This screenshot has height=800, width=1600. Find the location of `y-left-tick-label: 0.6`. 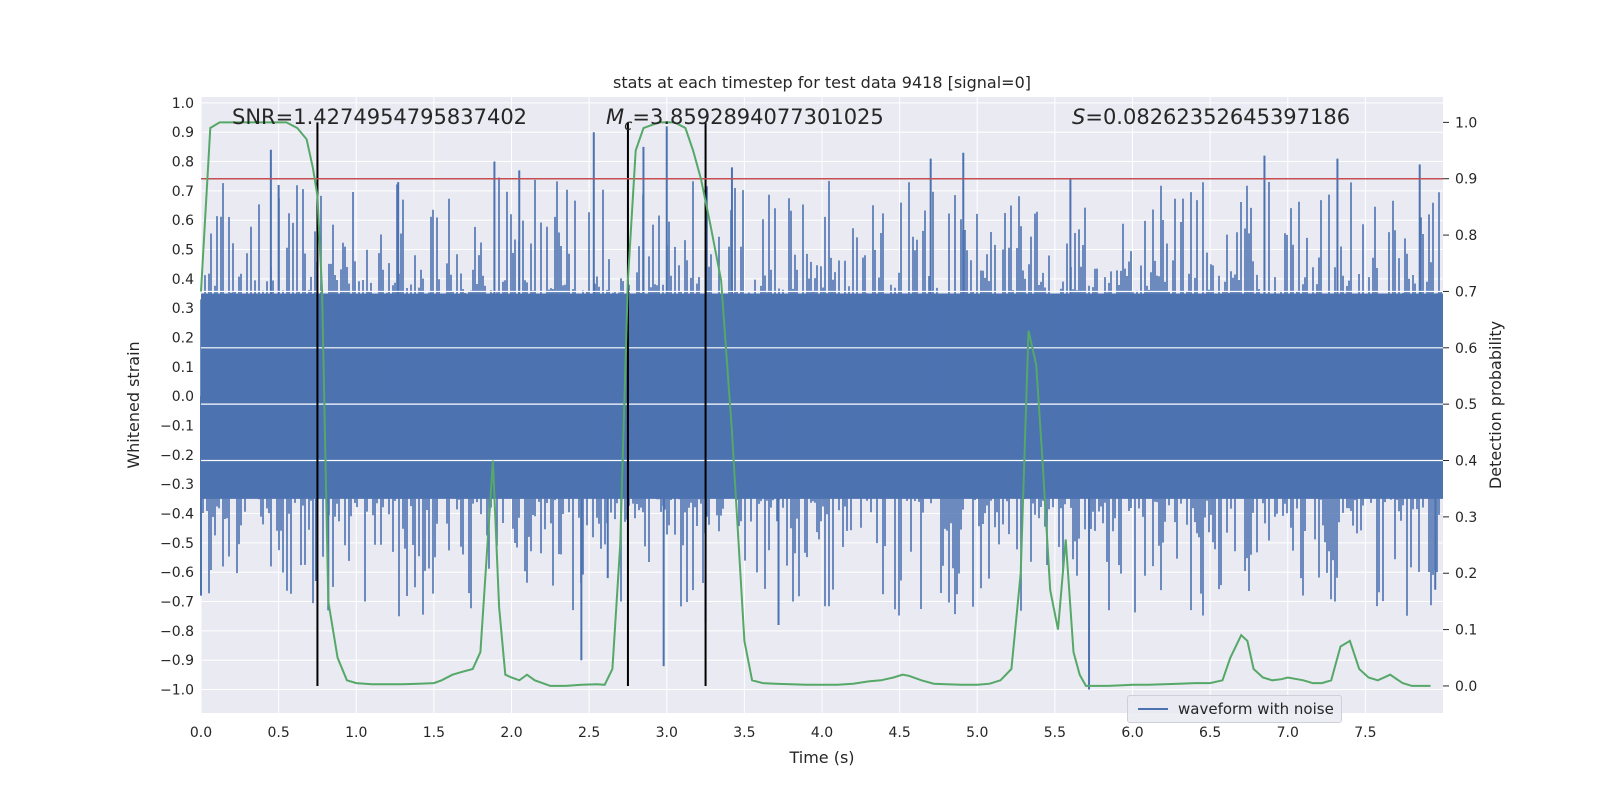

y-left-tick-label: 0.6 is located at coordinates (183, 221).